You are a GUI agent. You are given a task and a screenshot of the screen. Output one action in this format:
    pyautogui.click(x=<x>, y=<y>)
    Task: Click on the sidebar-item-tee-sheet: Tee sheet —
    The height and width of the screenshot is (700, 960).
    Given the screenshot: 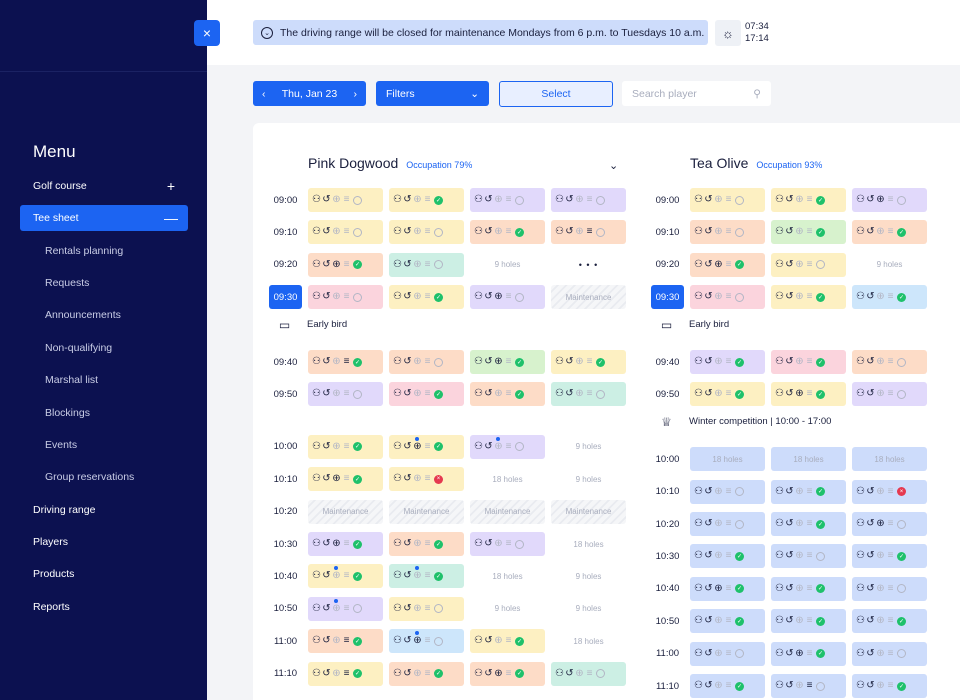 What is the action you would take?
    pyautogui.click(x=104, y=218)
    